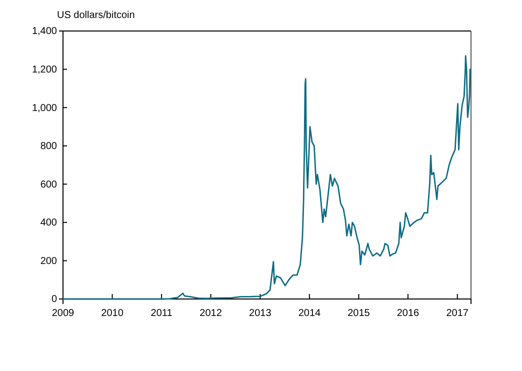 This screenshot has width=522, height=371. I want to click on x-tick-label: 2015, so click(359, 313).